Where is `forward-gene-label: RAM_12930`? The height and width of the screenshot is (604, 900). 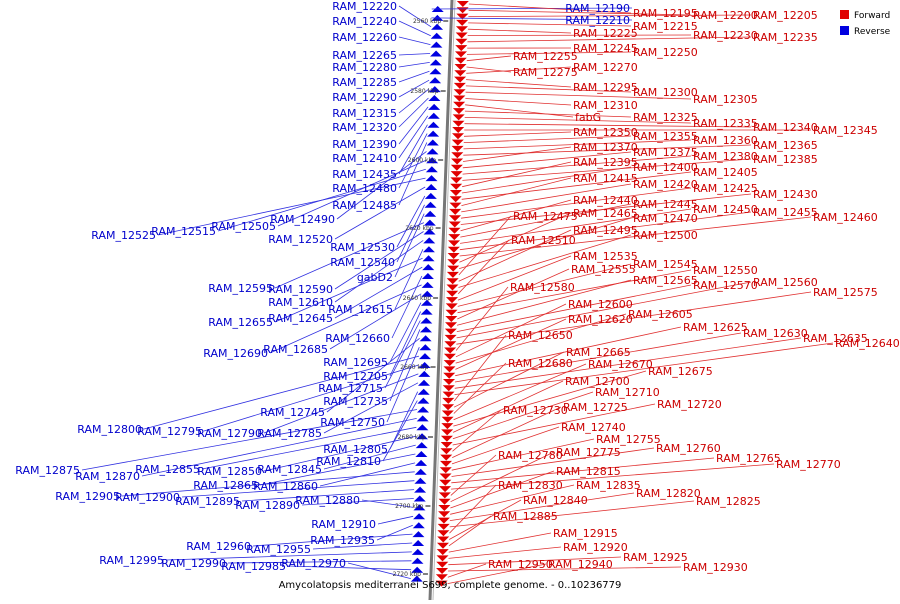
forward-gene-label: RAM_12930 is located at coordinates (715, 567).